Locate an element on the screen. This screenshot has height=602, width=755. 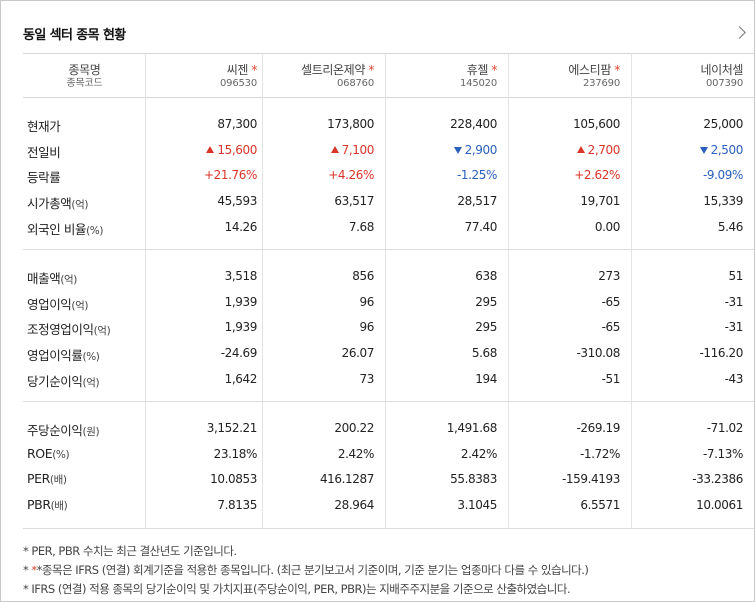
value-cell: 7,100 is located at coordinates (318, 150).